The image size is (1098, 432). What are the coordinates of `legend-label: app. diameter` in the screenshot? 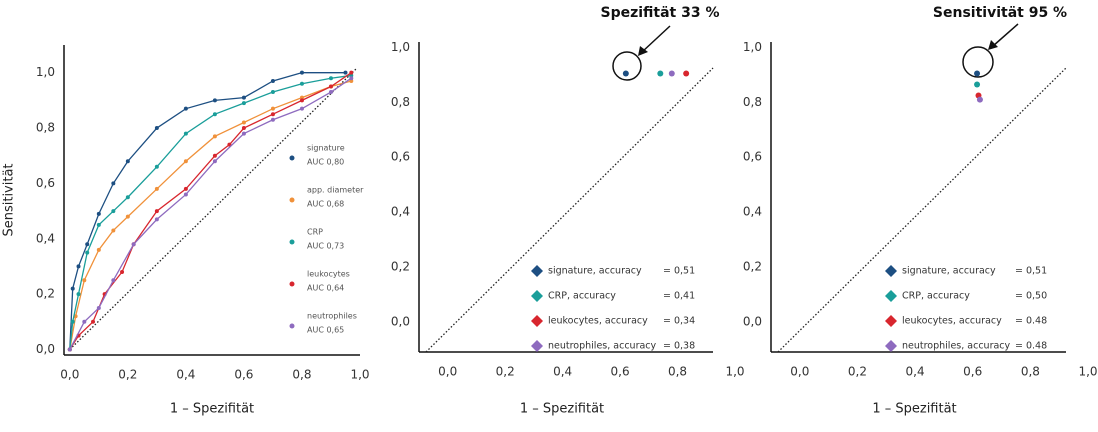 It's located at (335, 190).